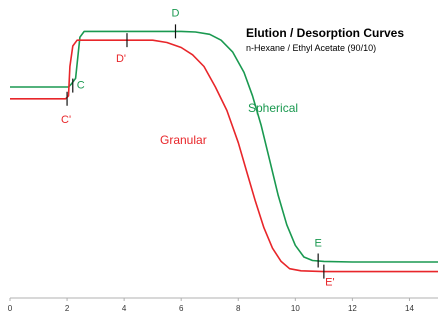 Image resolution: width=439 pixels, height=320 pixels. I want to click on series-label-spherical: Spherical, so click(273, 108).